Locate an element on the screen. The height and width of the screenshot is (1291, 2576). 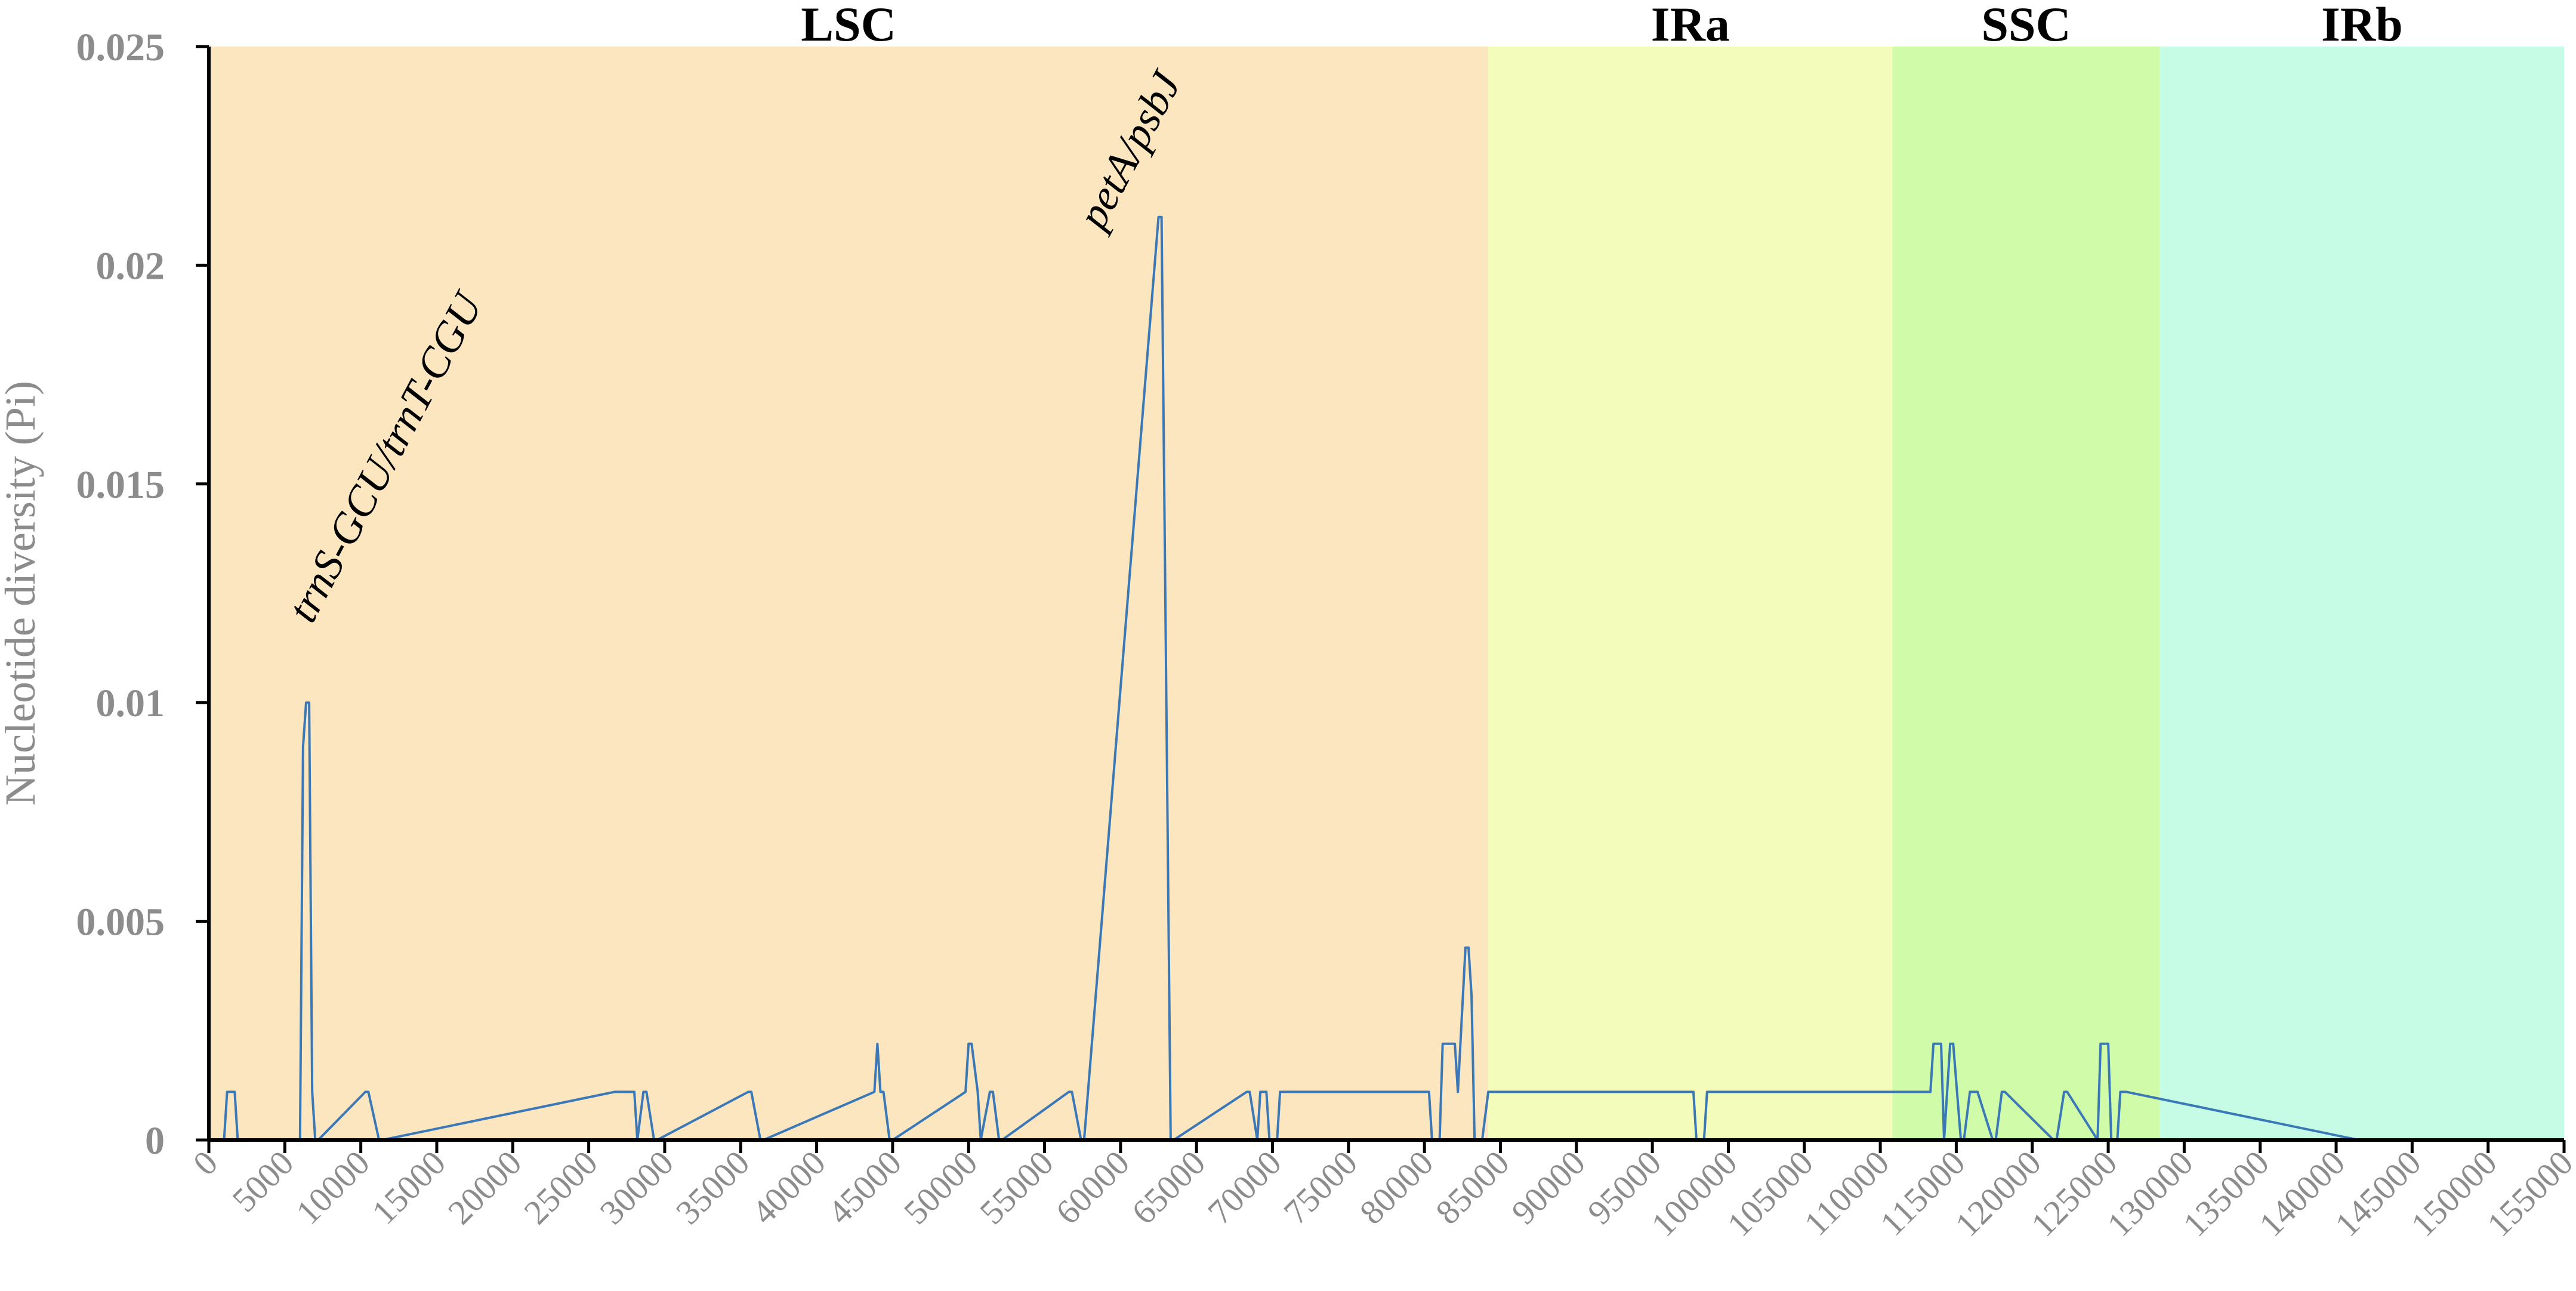
x-tick-label: 140000 is located at coordinates (2301, 1193).